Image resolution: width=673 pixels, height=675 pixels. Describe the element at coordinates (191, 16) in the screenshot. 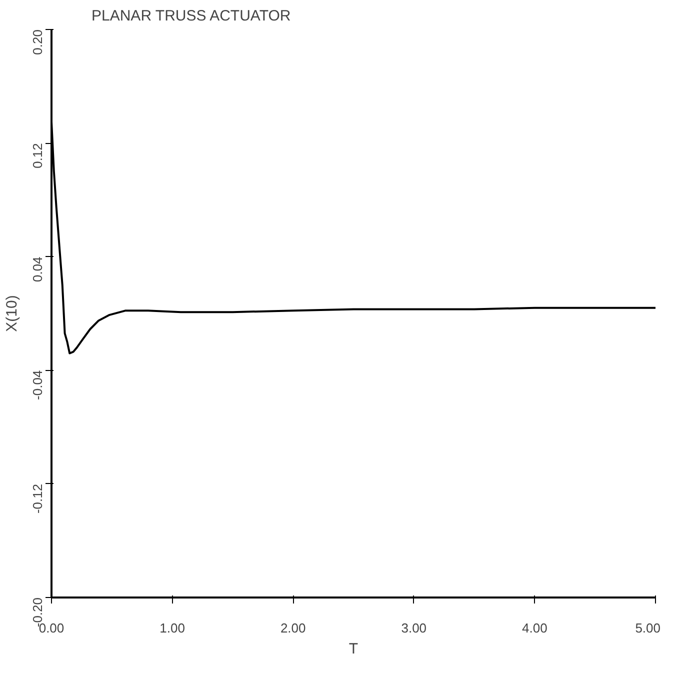

I see `chart-title: PLANAR TRUSS ACTUATOR` at that location.